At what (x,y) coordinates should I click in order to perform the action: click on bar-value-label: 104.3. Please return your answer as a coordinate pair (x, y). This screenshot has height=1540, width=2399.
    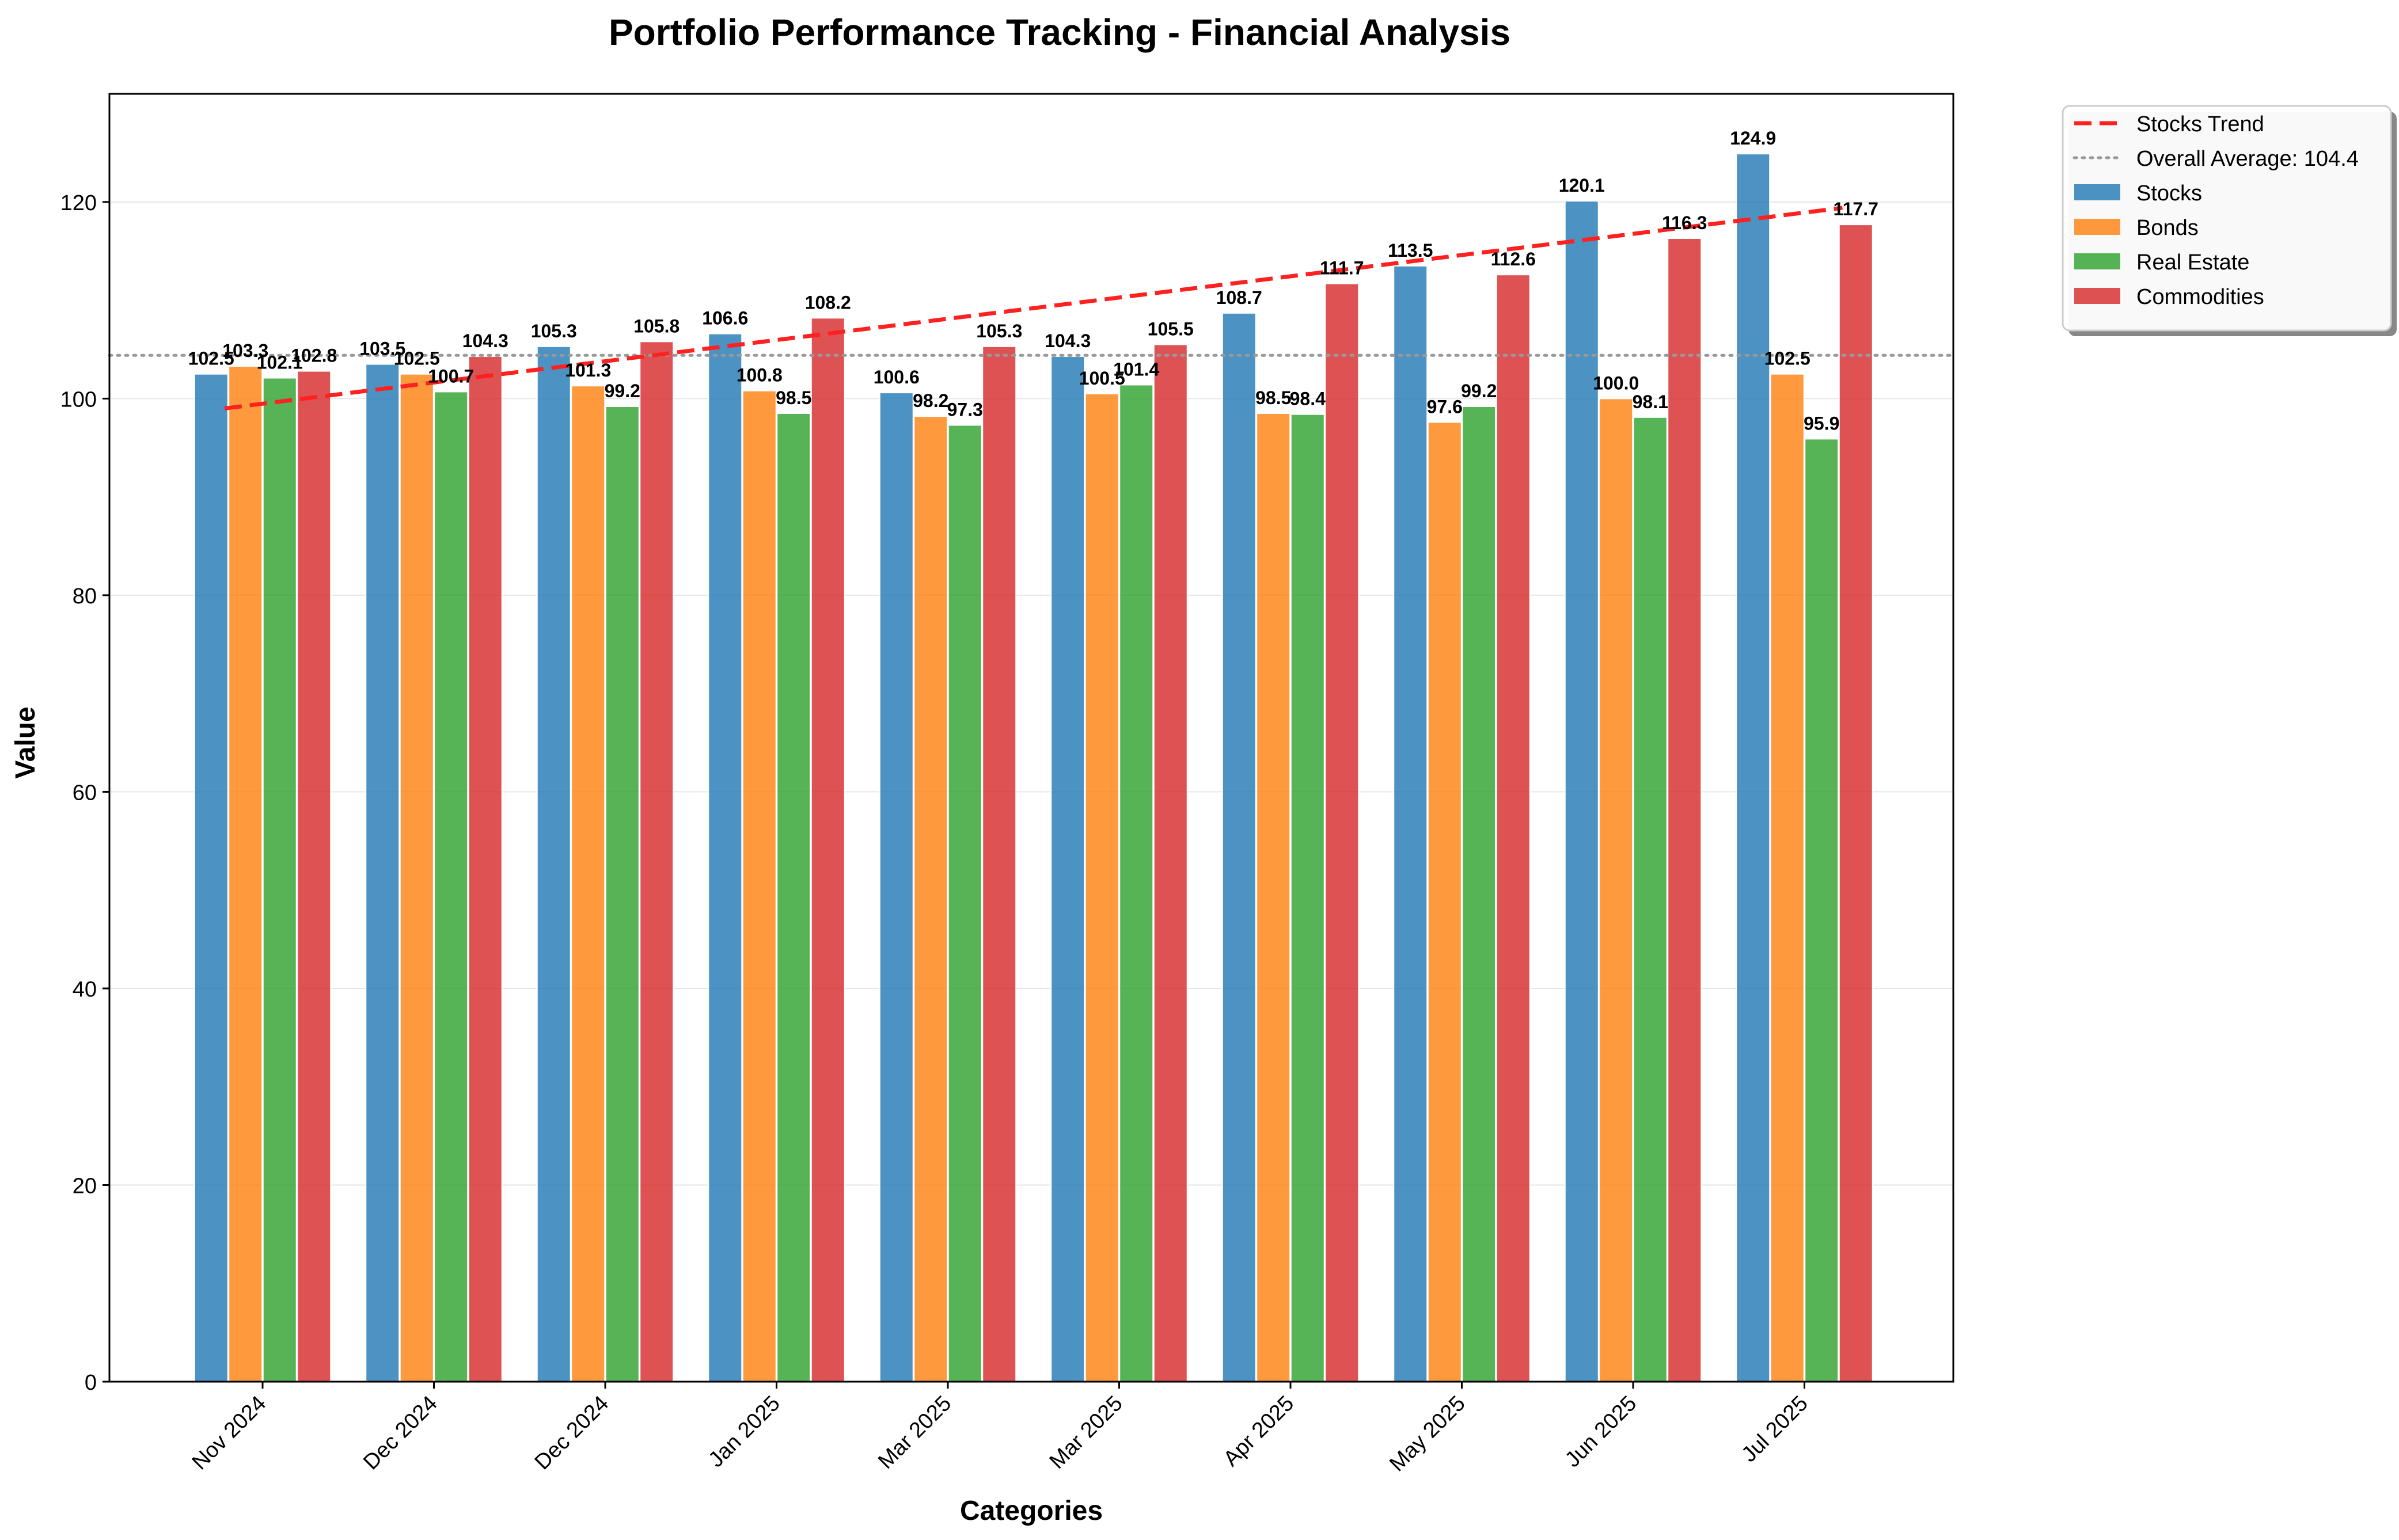
    Looking at the image, I should click on (485, 341).